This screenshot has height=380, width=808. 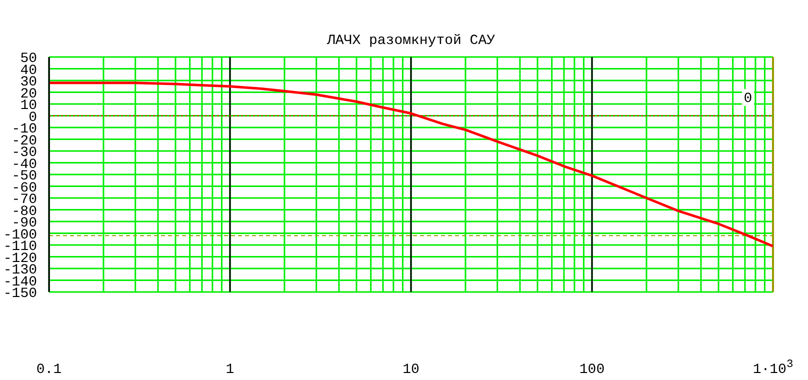 What do you see at coordinates (773, 368) in the screenshot?
I see `x-tick-label: 1·10$^{3}$` at bounding box center [773, 368].